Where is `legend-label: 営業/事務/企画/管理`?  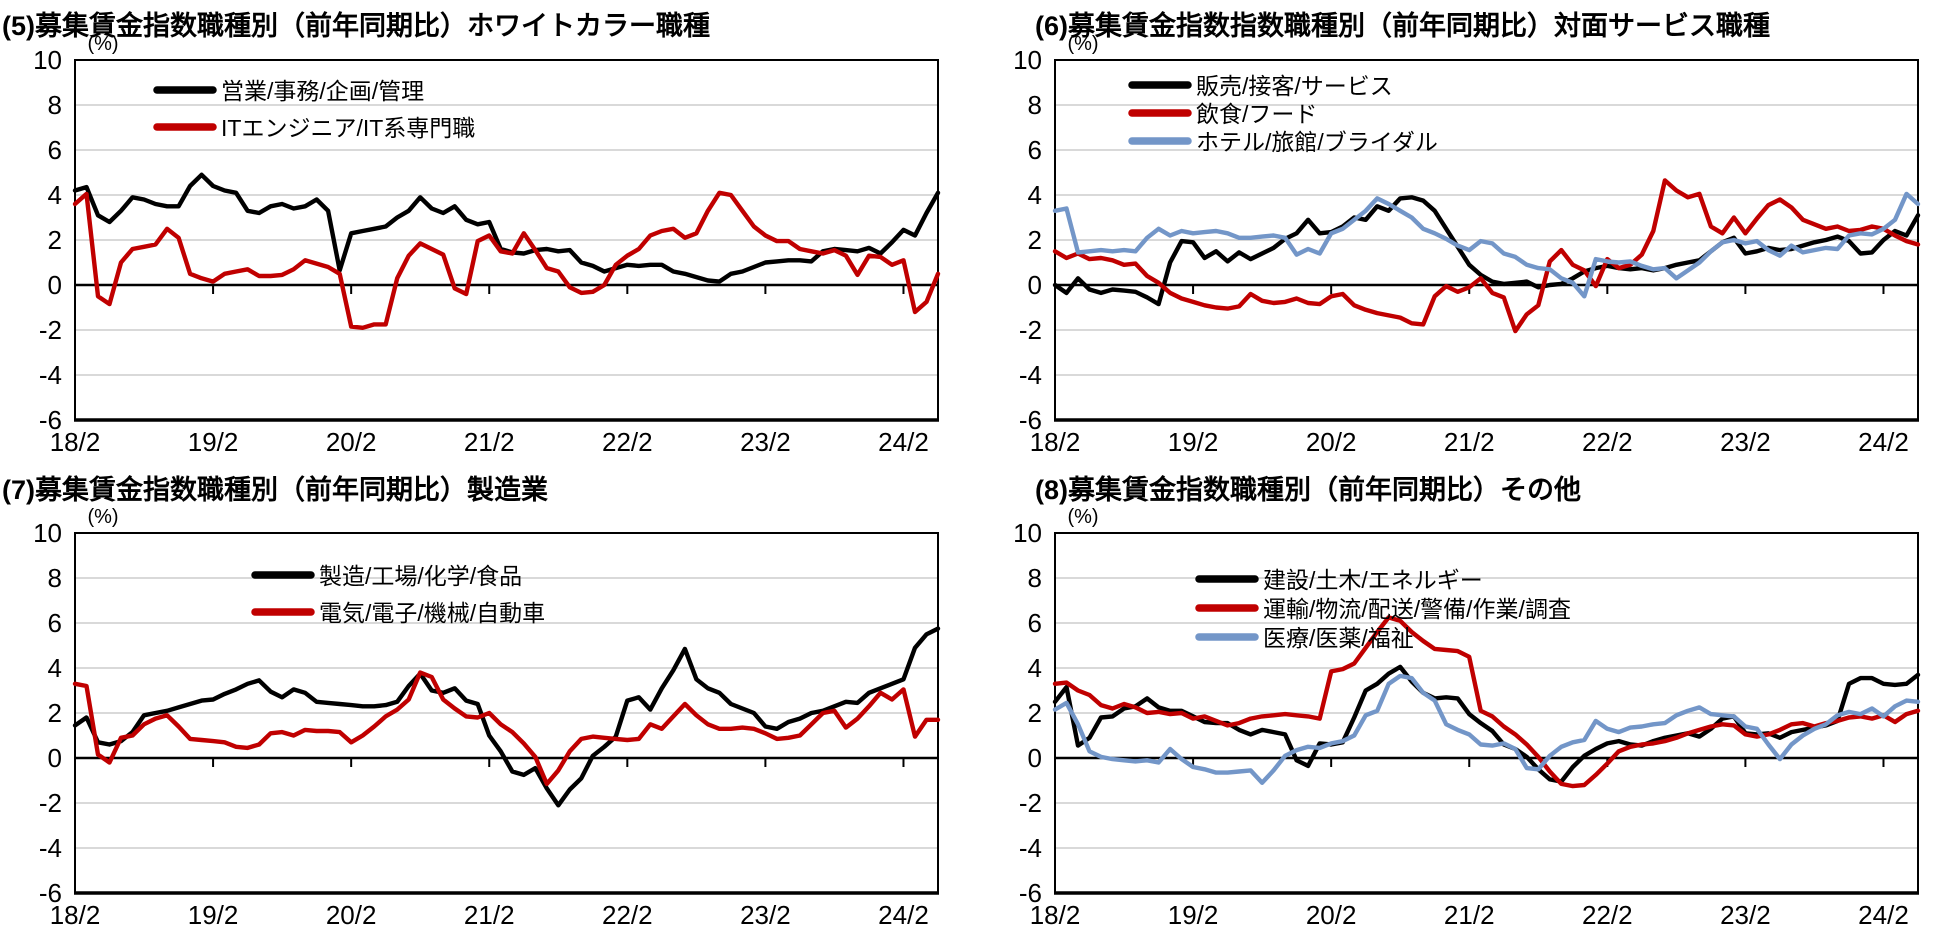
legend-label: 営業/事務/企画/管理 is located at coordinates (322, 91).